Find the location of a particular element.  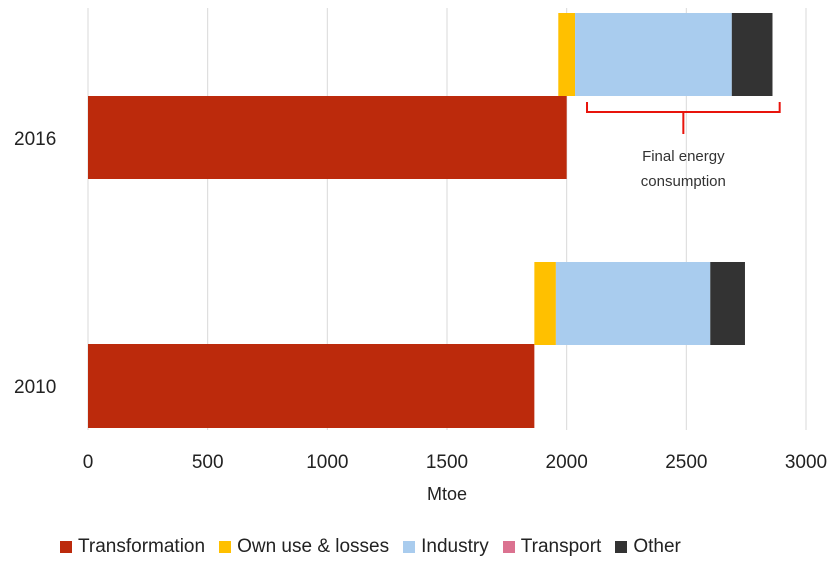

bar-industry-2010 is located at coordinates (633, 303).